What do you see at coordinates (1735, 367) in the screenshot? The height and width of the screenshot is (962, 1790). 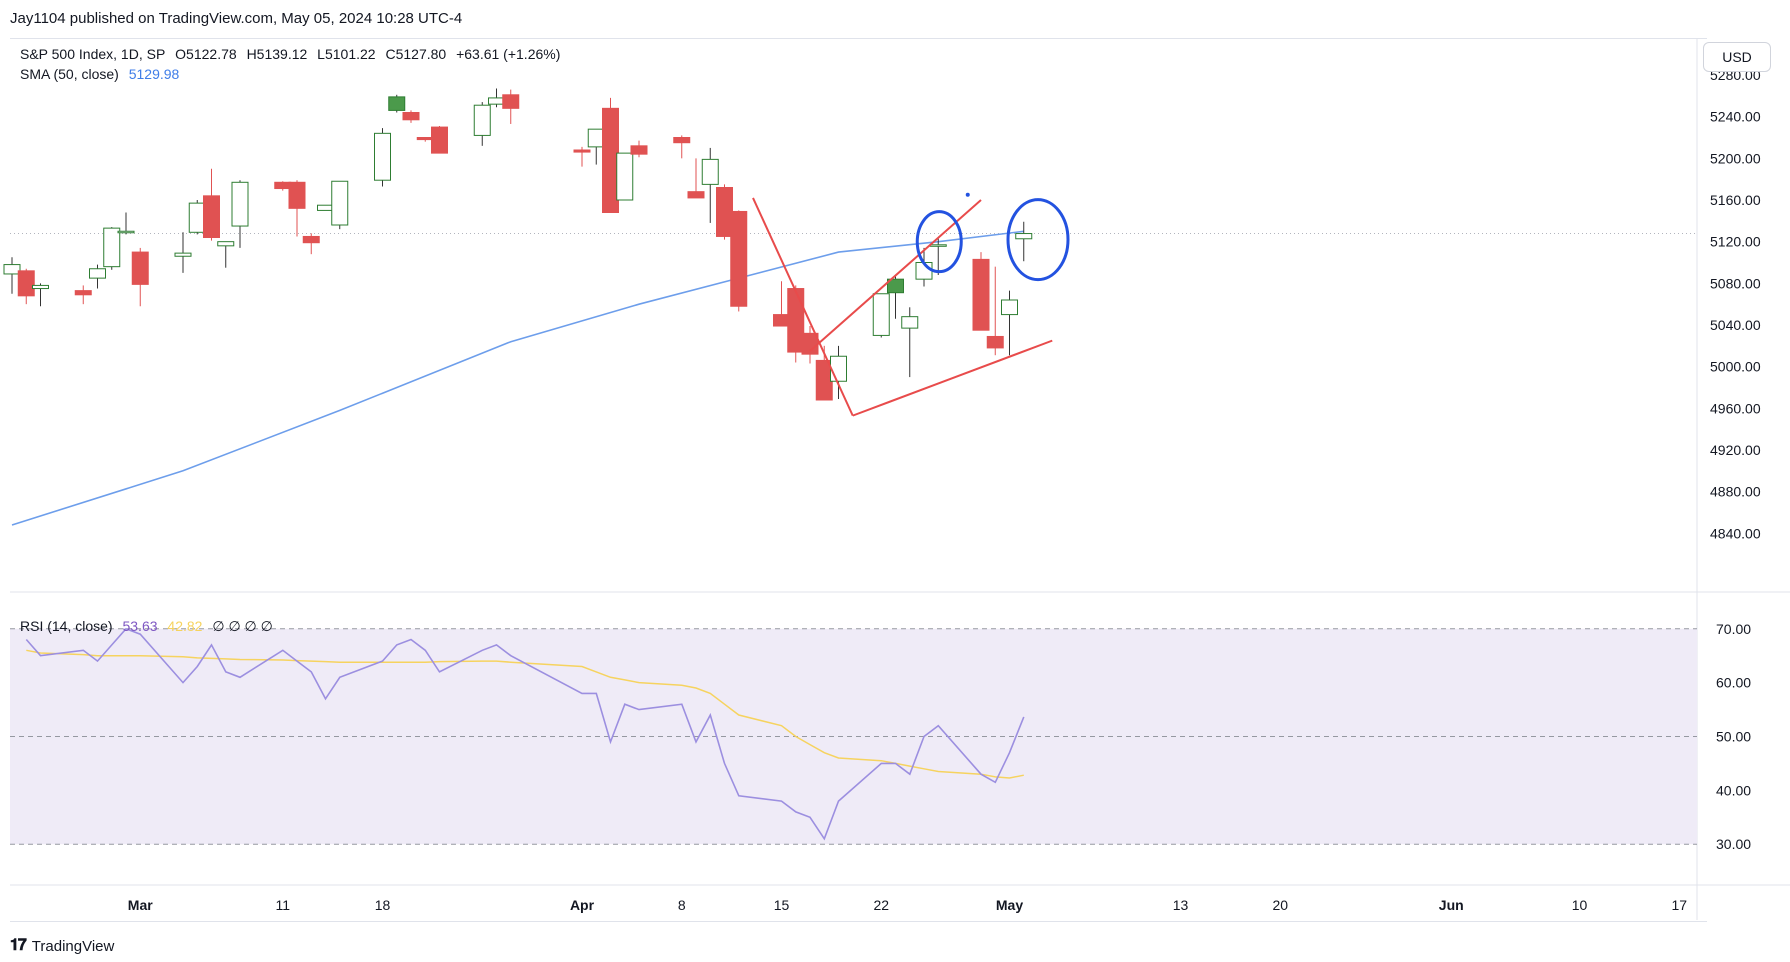 I see `price-tick-label: 5000.00` at bounding box center [1735, 367].